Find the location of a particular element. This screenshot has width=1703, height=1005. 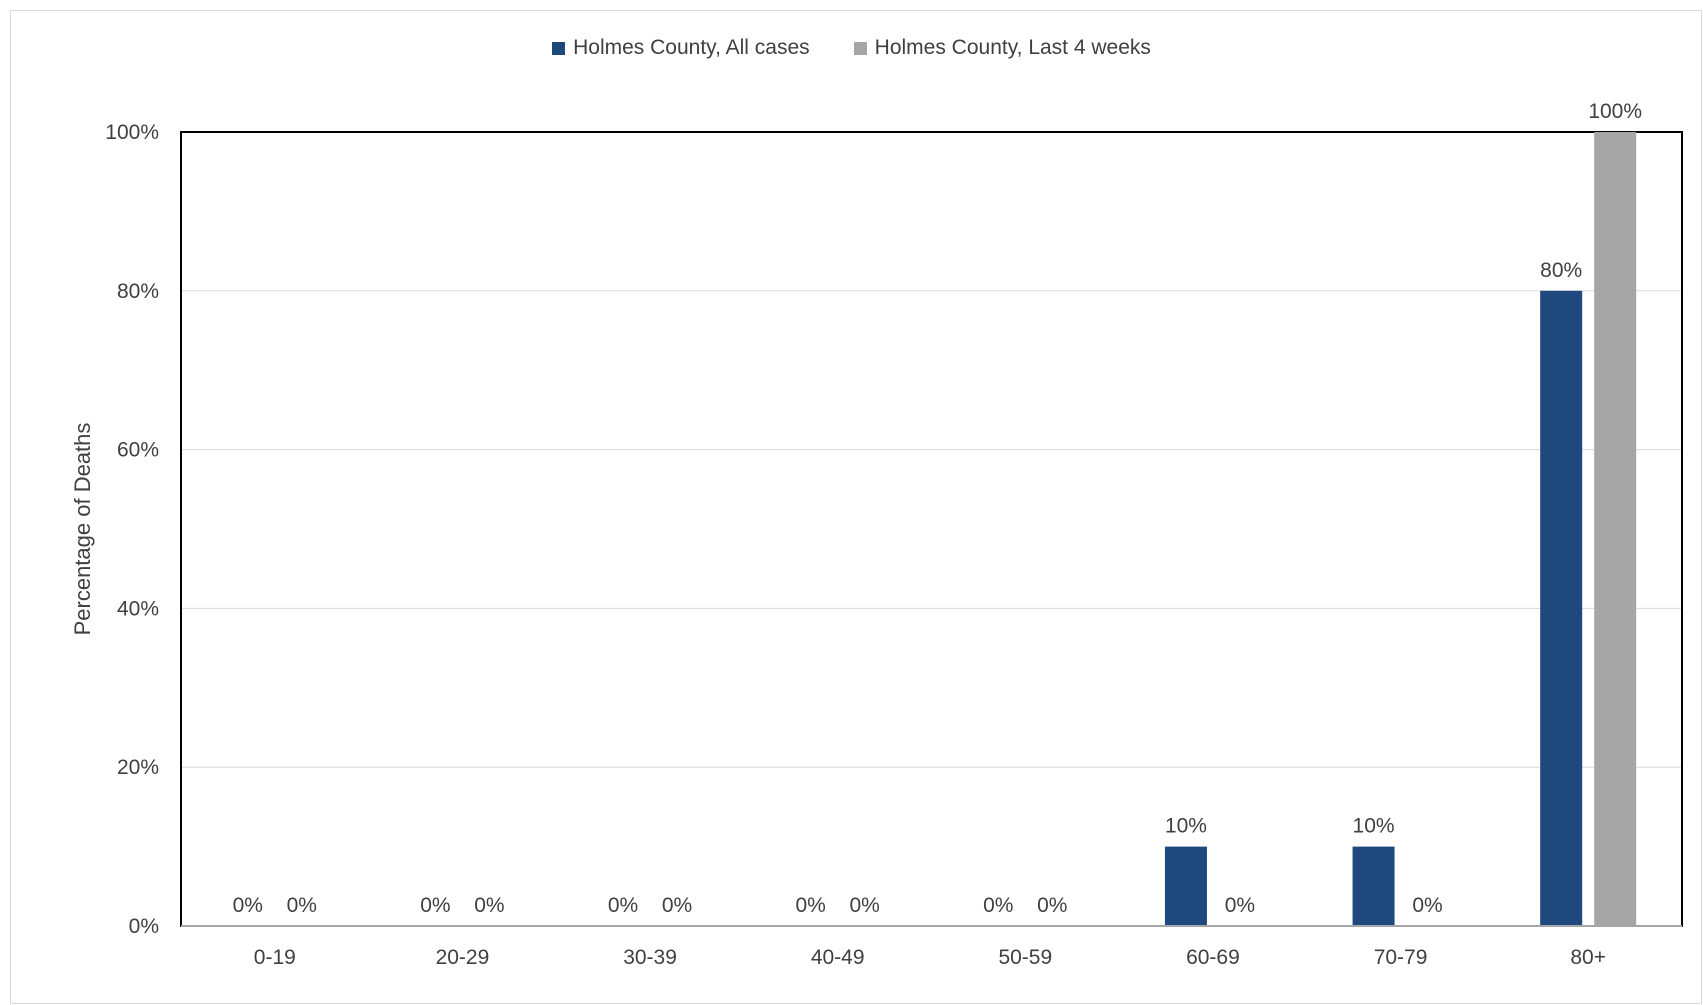

y-tick-label: 80% is located at coordinates (138, 291).